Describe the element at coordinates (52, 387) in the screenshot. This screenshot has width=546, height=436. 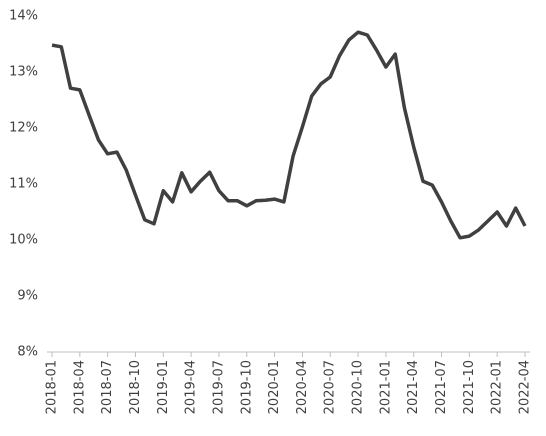
I see `x-tick-label: 2018-01` at that location.